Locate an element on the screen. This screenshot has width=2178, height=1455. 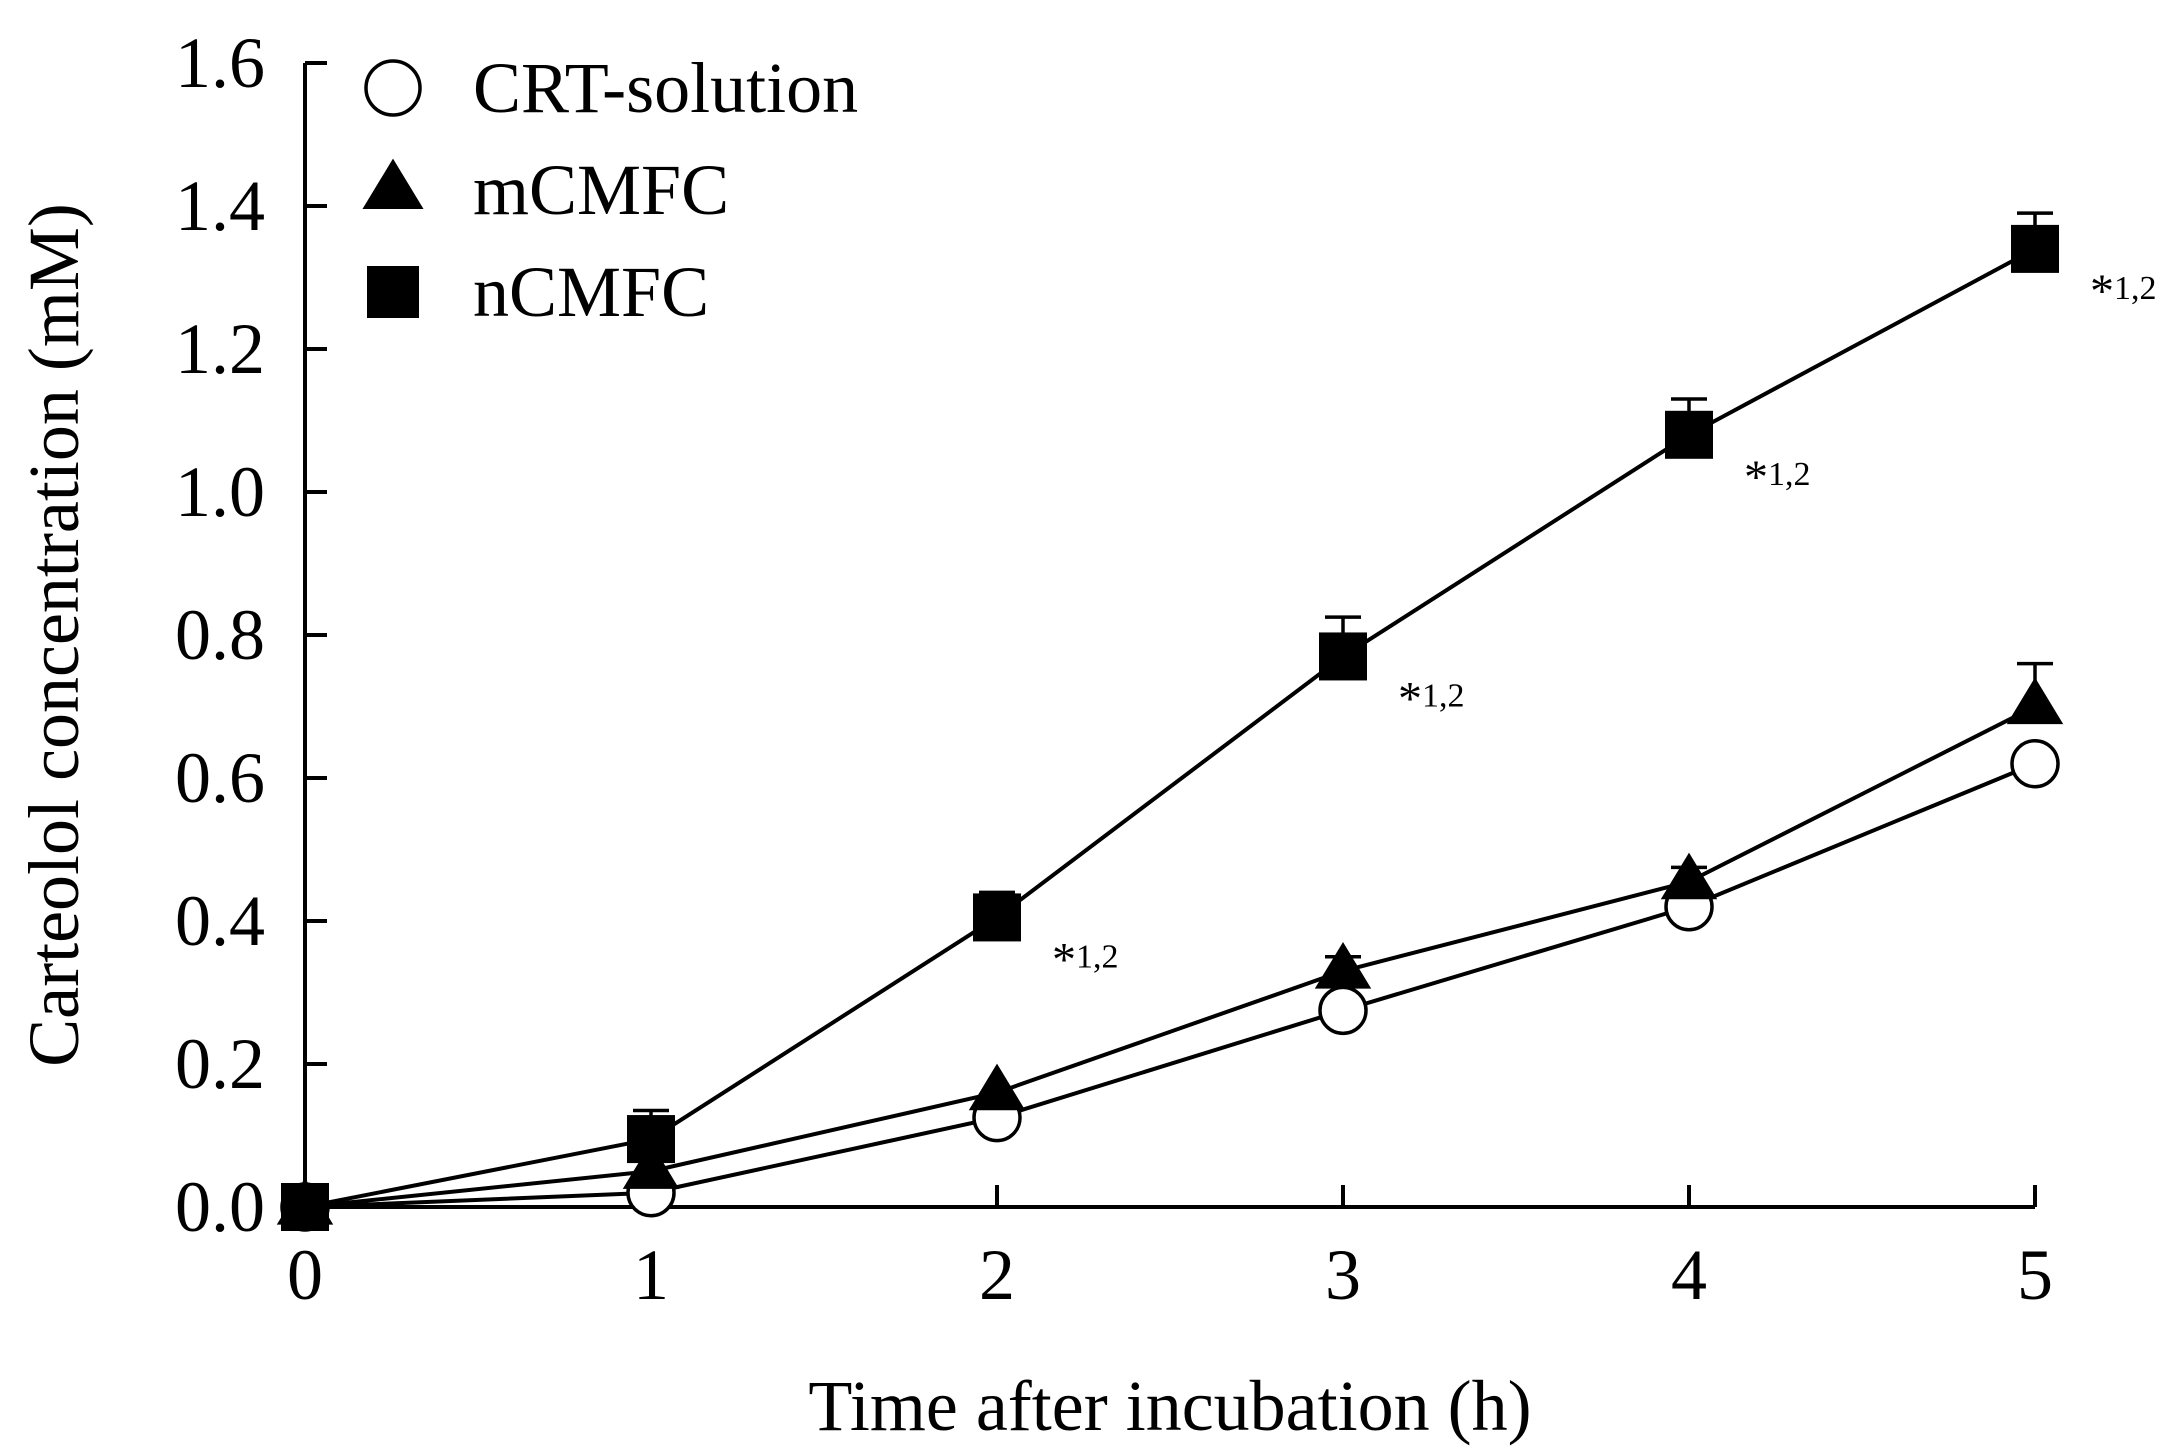
x-tick-label: 5 is located at coordinates (2035, 1275).